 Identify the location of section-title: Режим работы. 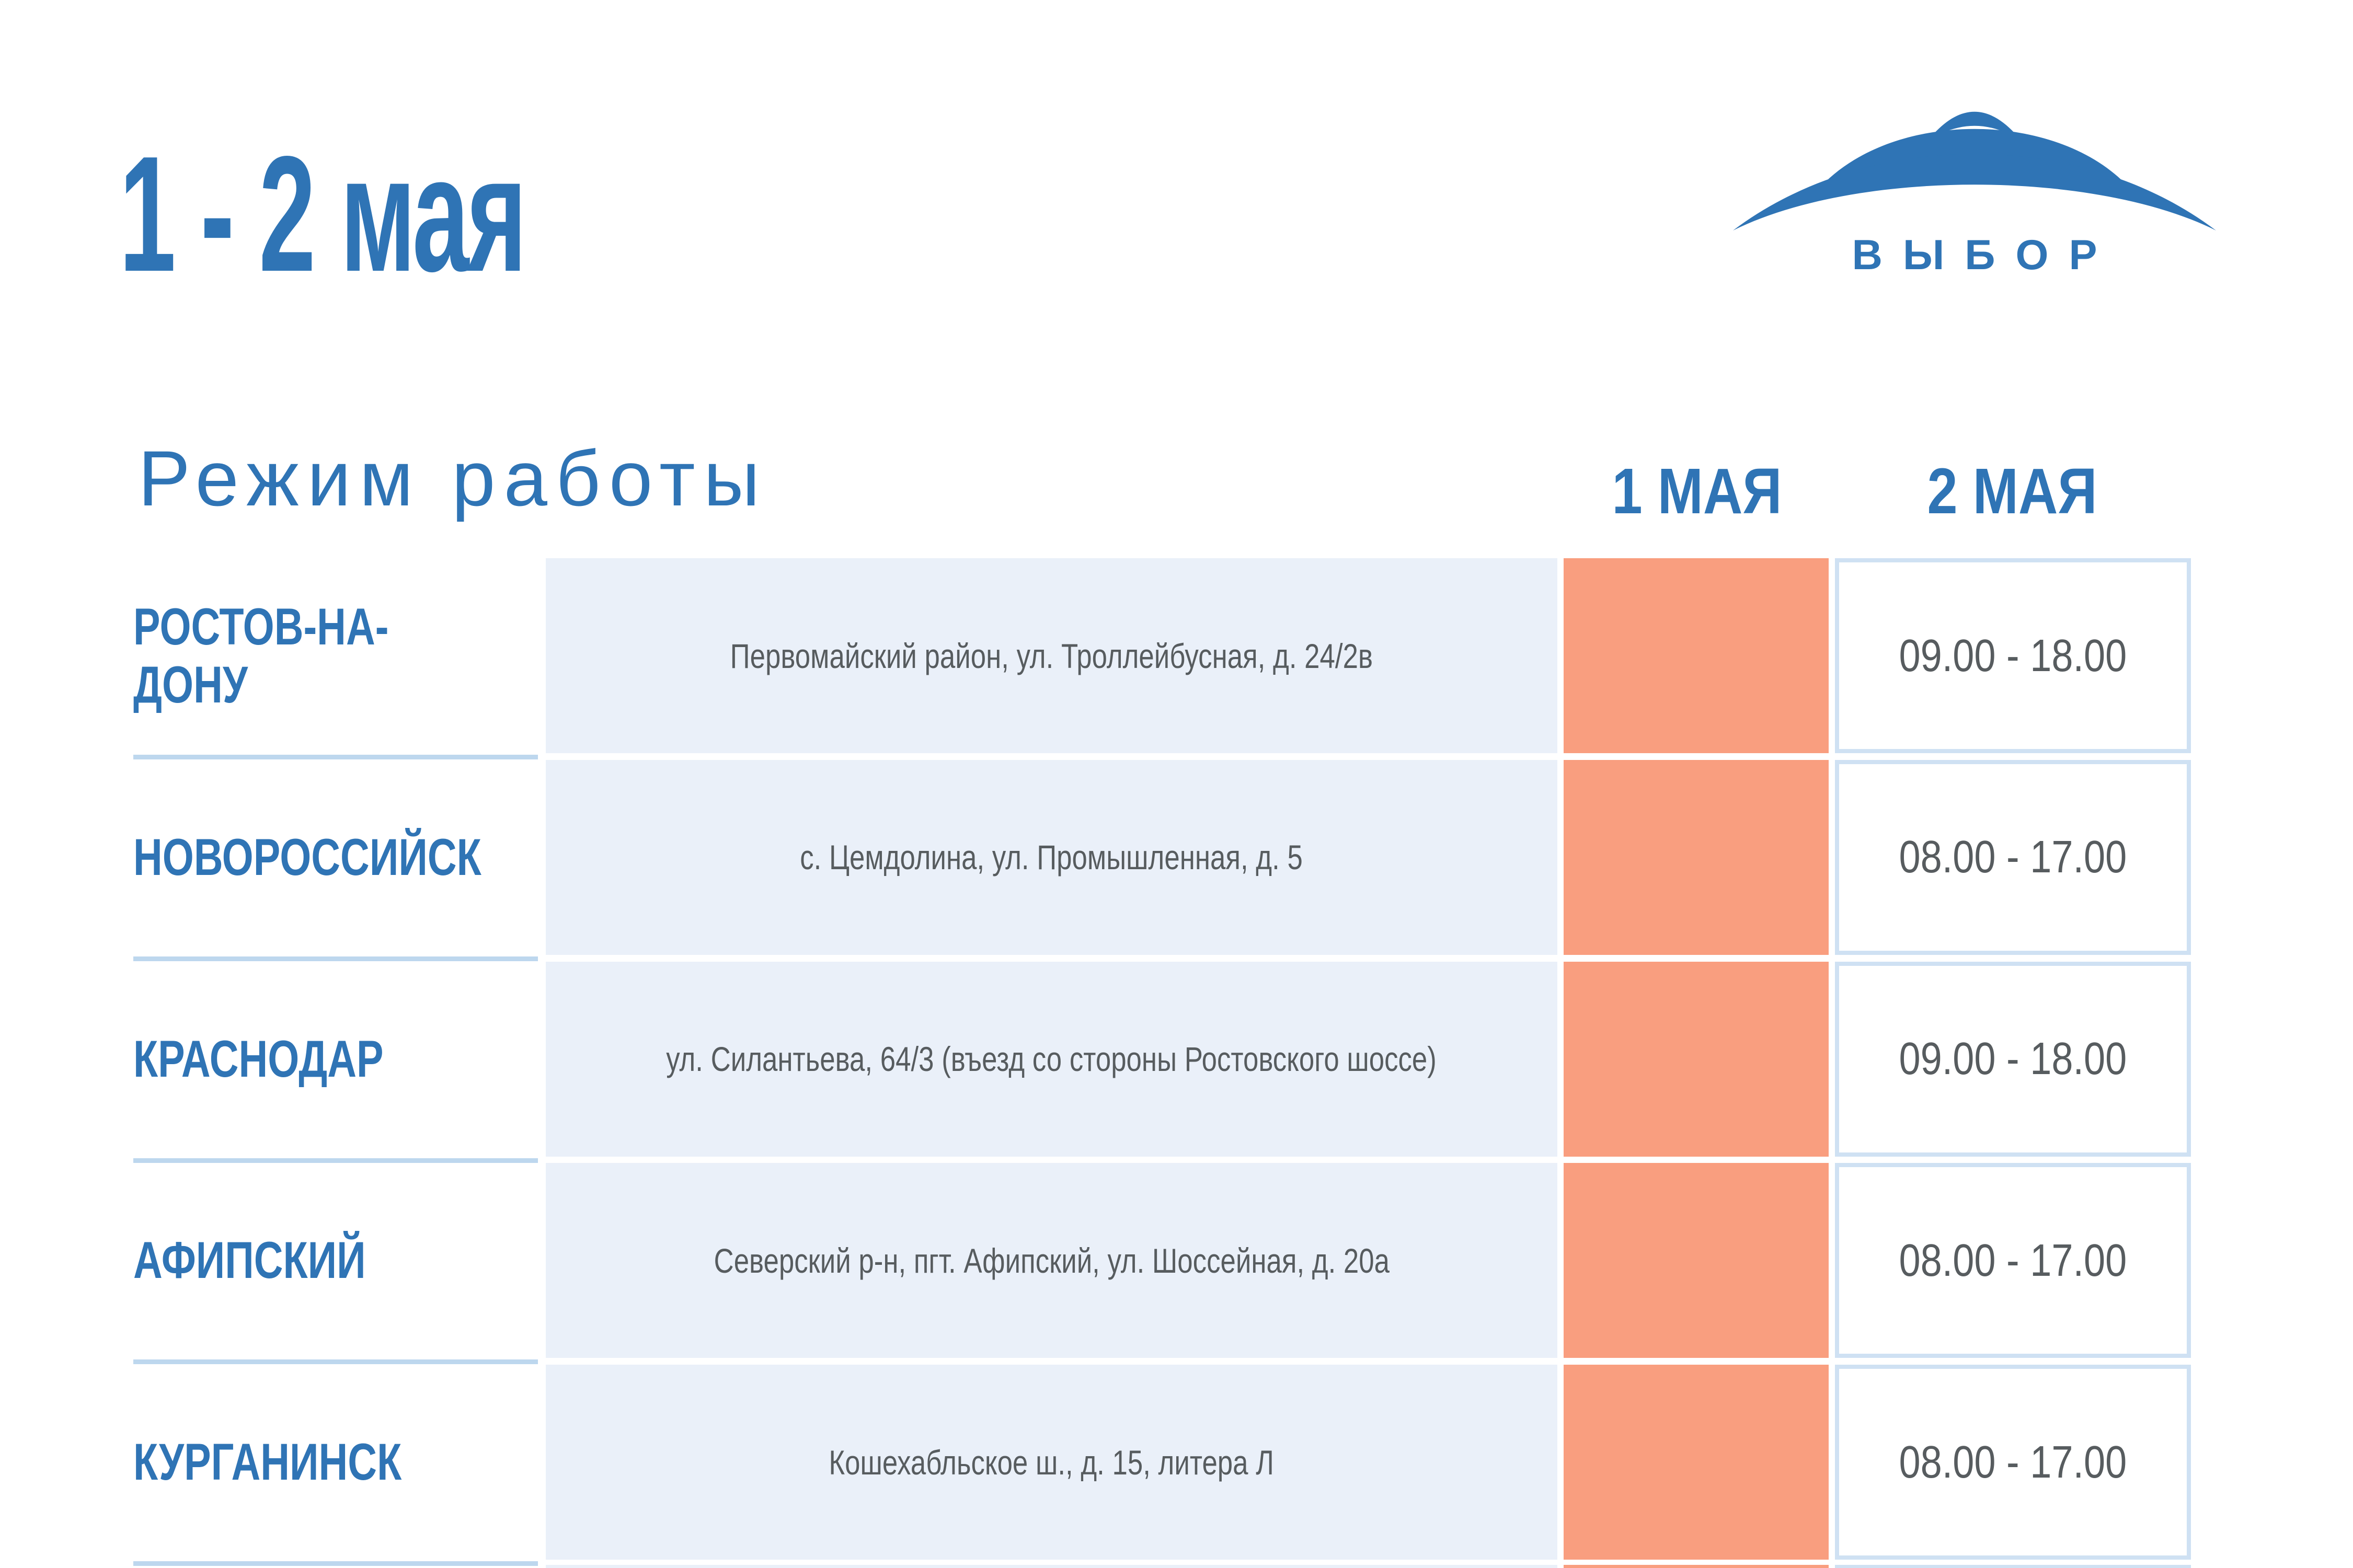
(453, 478).